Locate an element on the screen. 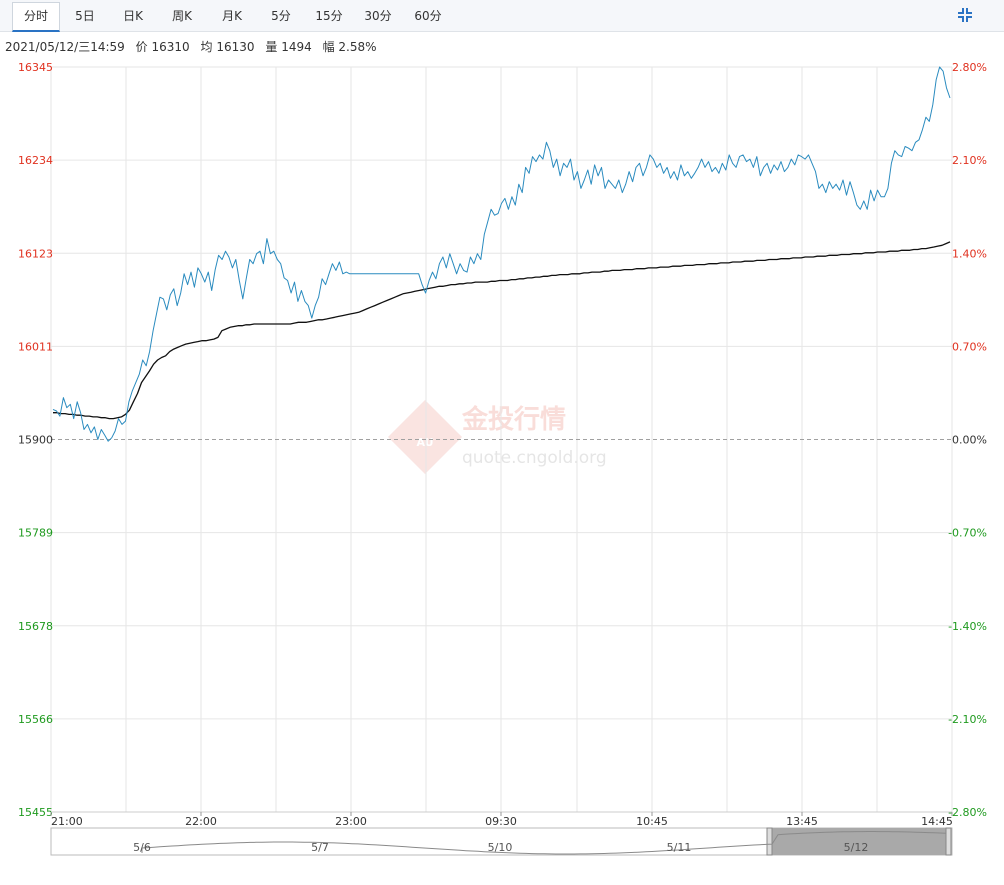  y-tick-right: -2.80% is located at coordinates (967, 812).